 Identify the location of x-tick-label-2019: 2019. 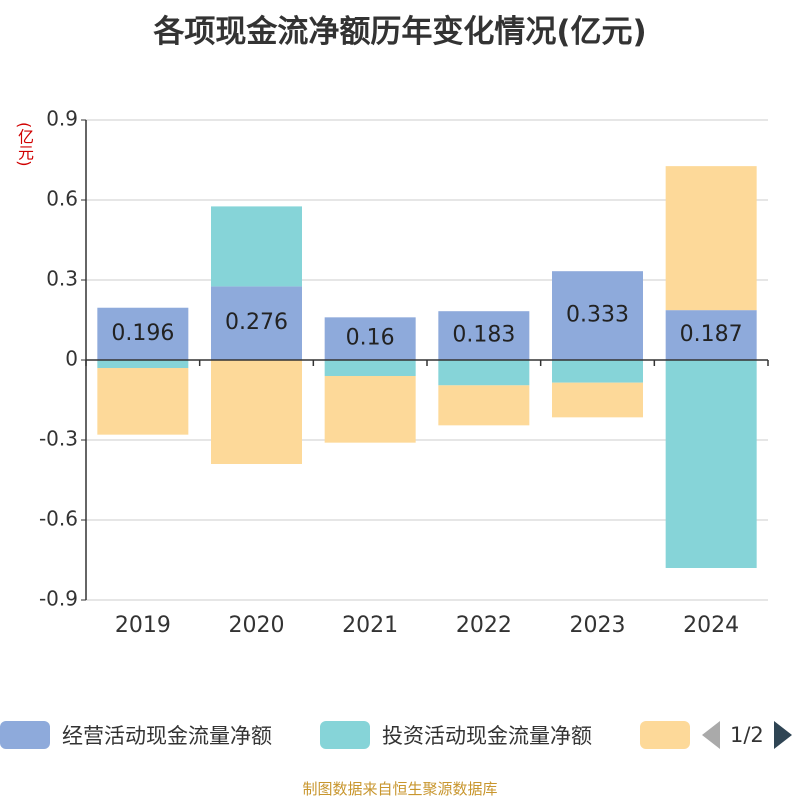
(143, 625).